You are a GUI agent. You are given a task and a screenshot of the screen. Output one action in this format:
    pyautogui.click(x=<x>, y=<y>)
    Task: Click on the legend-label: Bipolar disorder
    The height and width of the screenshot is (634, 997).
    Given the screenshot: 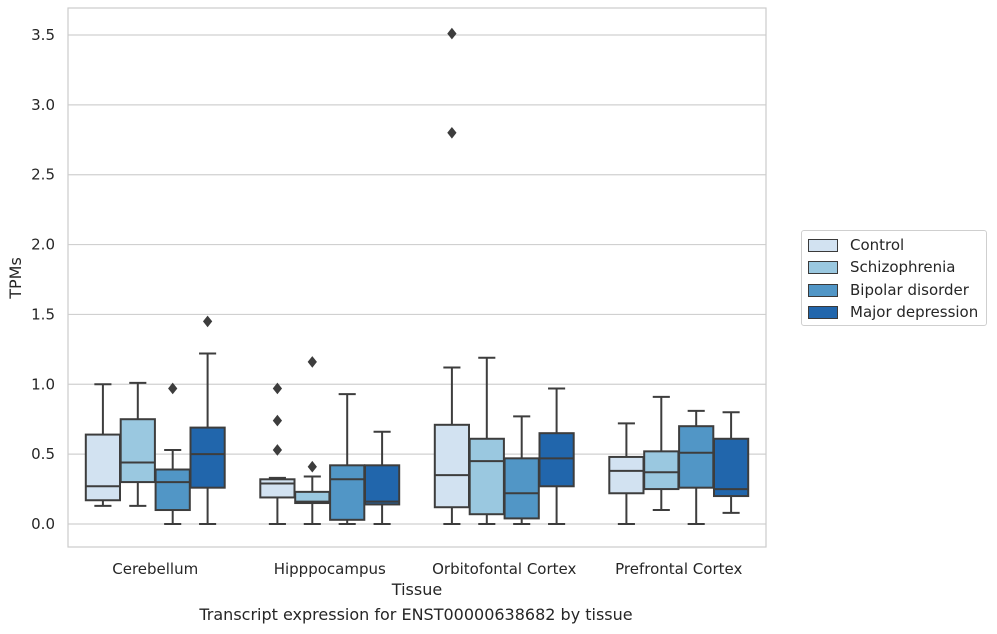 What is the action you would take?
    pyautogui.click(x=909, y=290)
    